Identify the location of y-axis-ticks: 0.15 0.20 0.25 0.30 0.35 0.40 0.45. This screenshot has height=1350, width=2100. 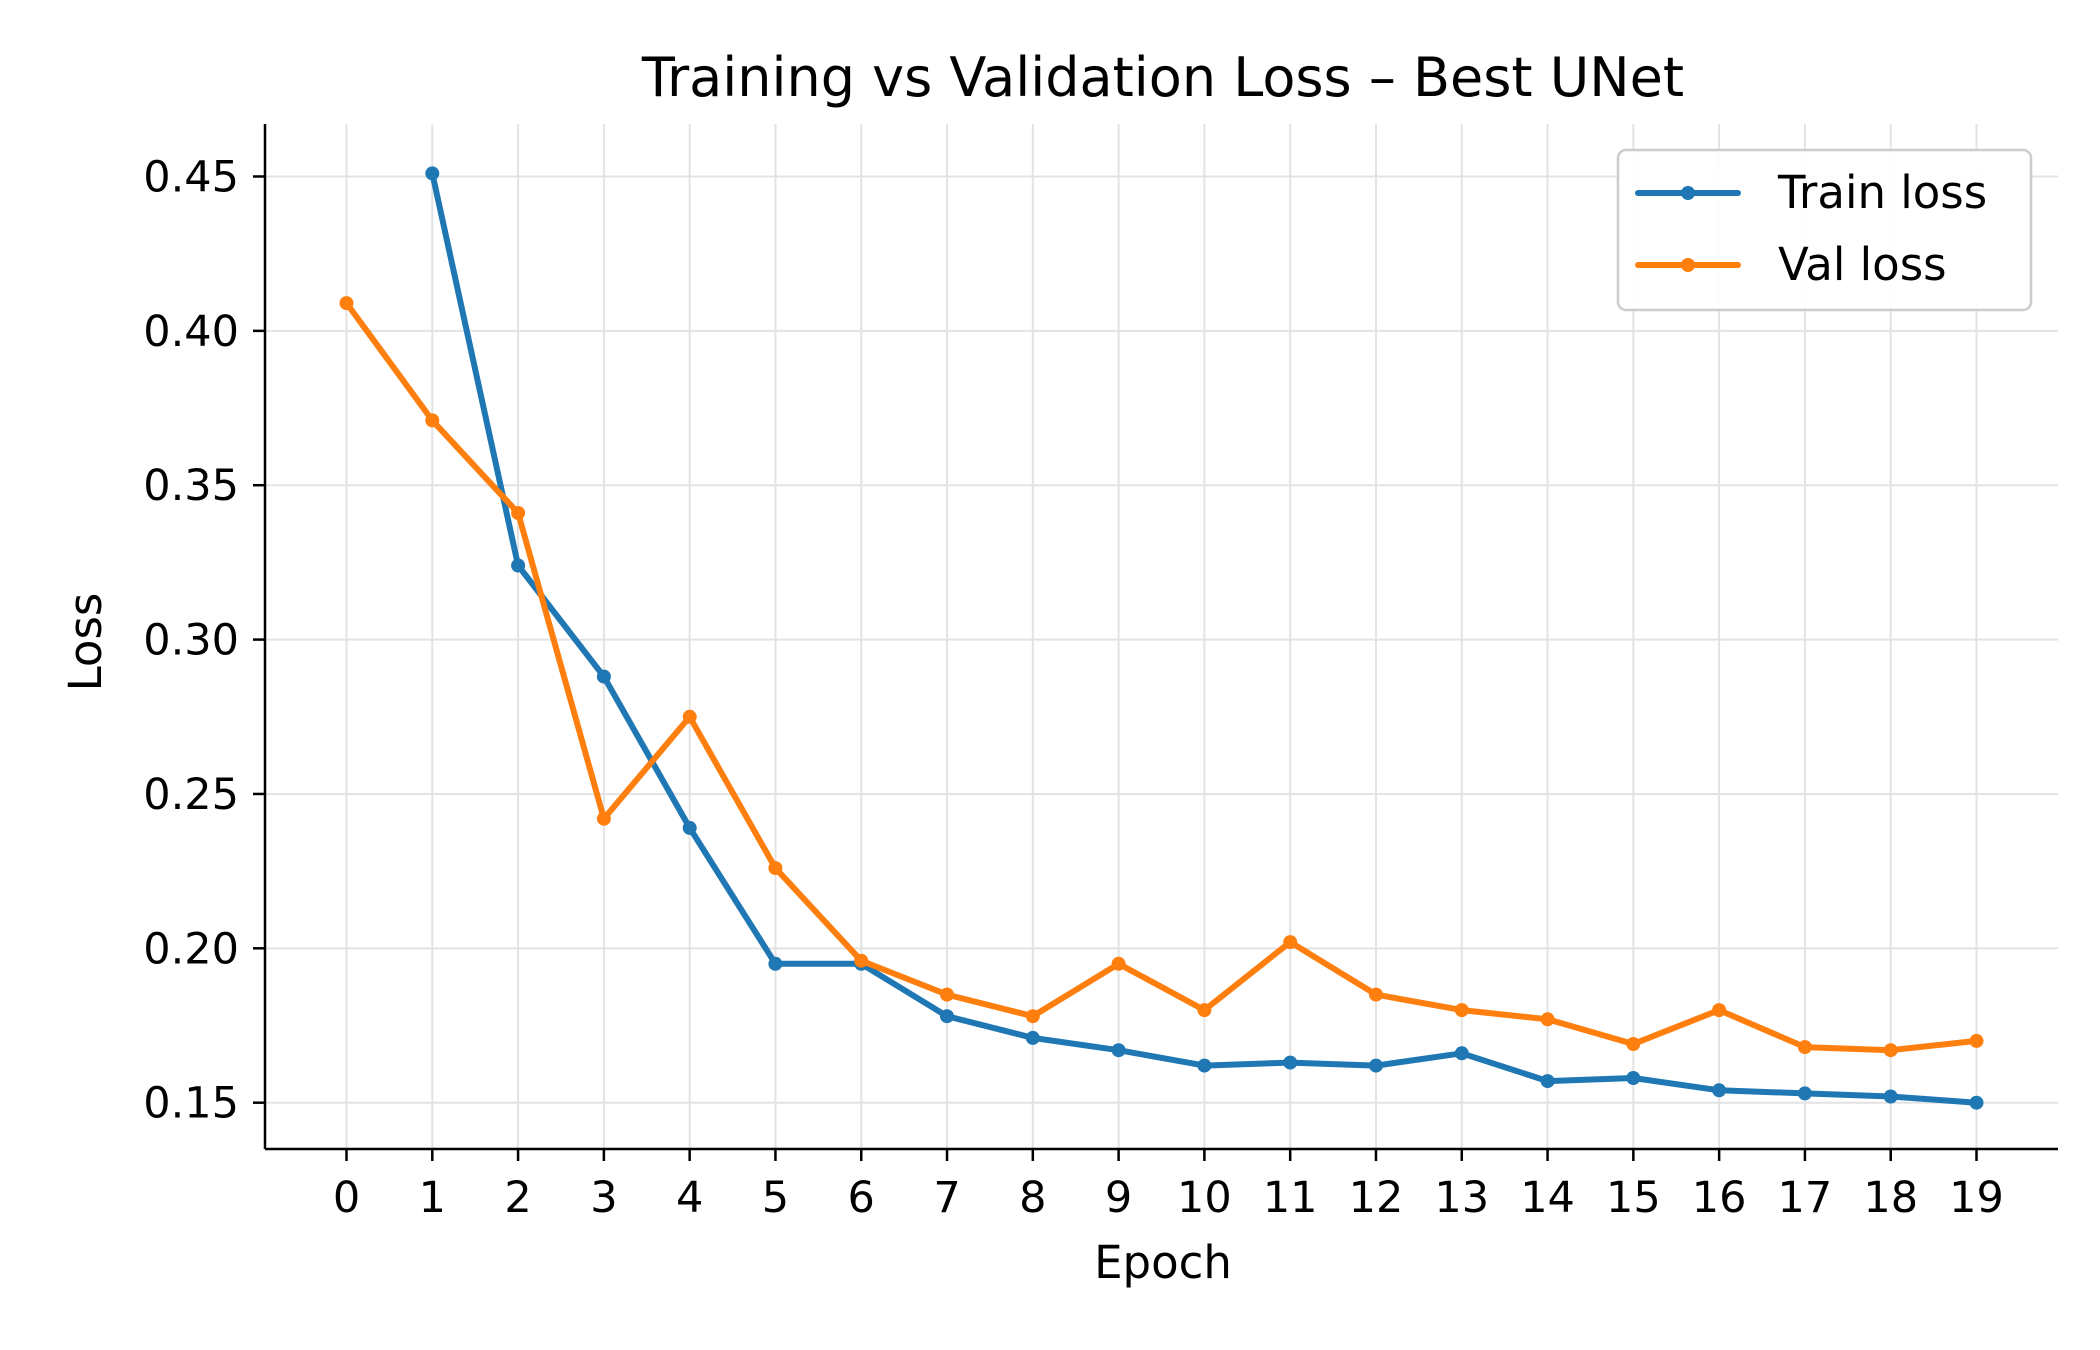
(204, 640).